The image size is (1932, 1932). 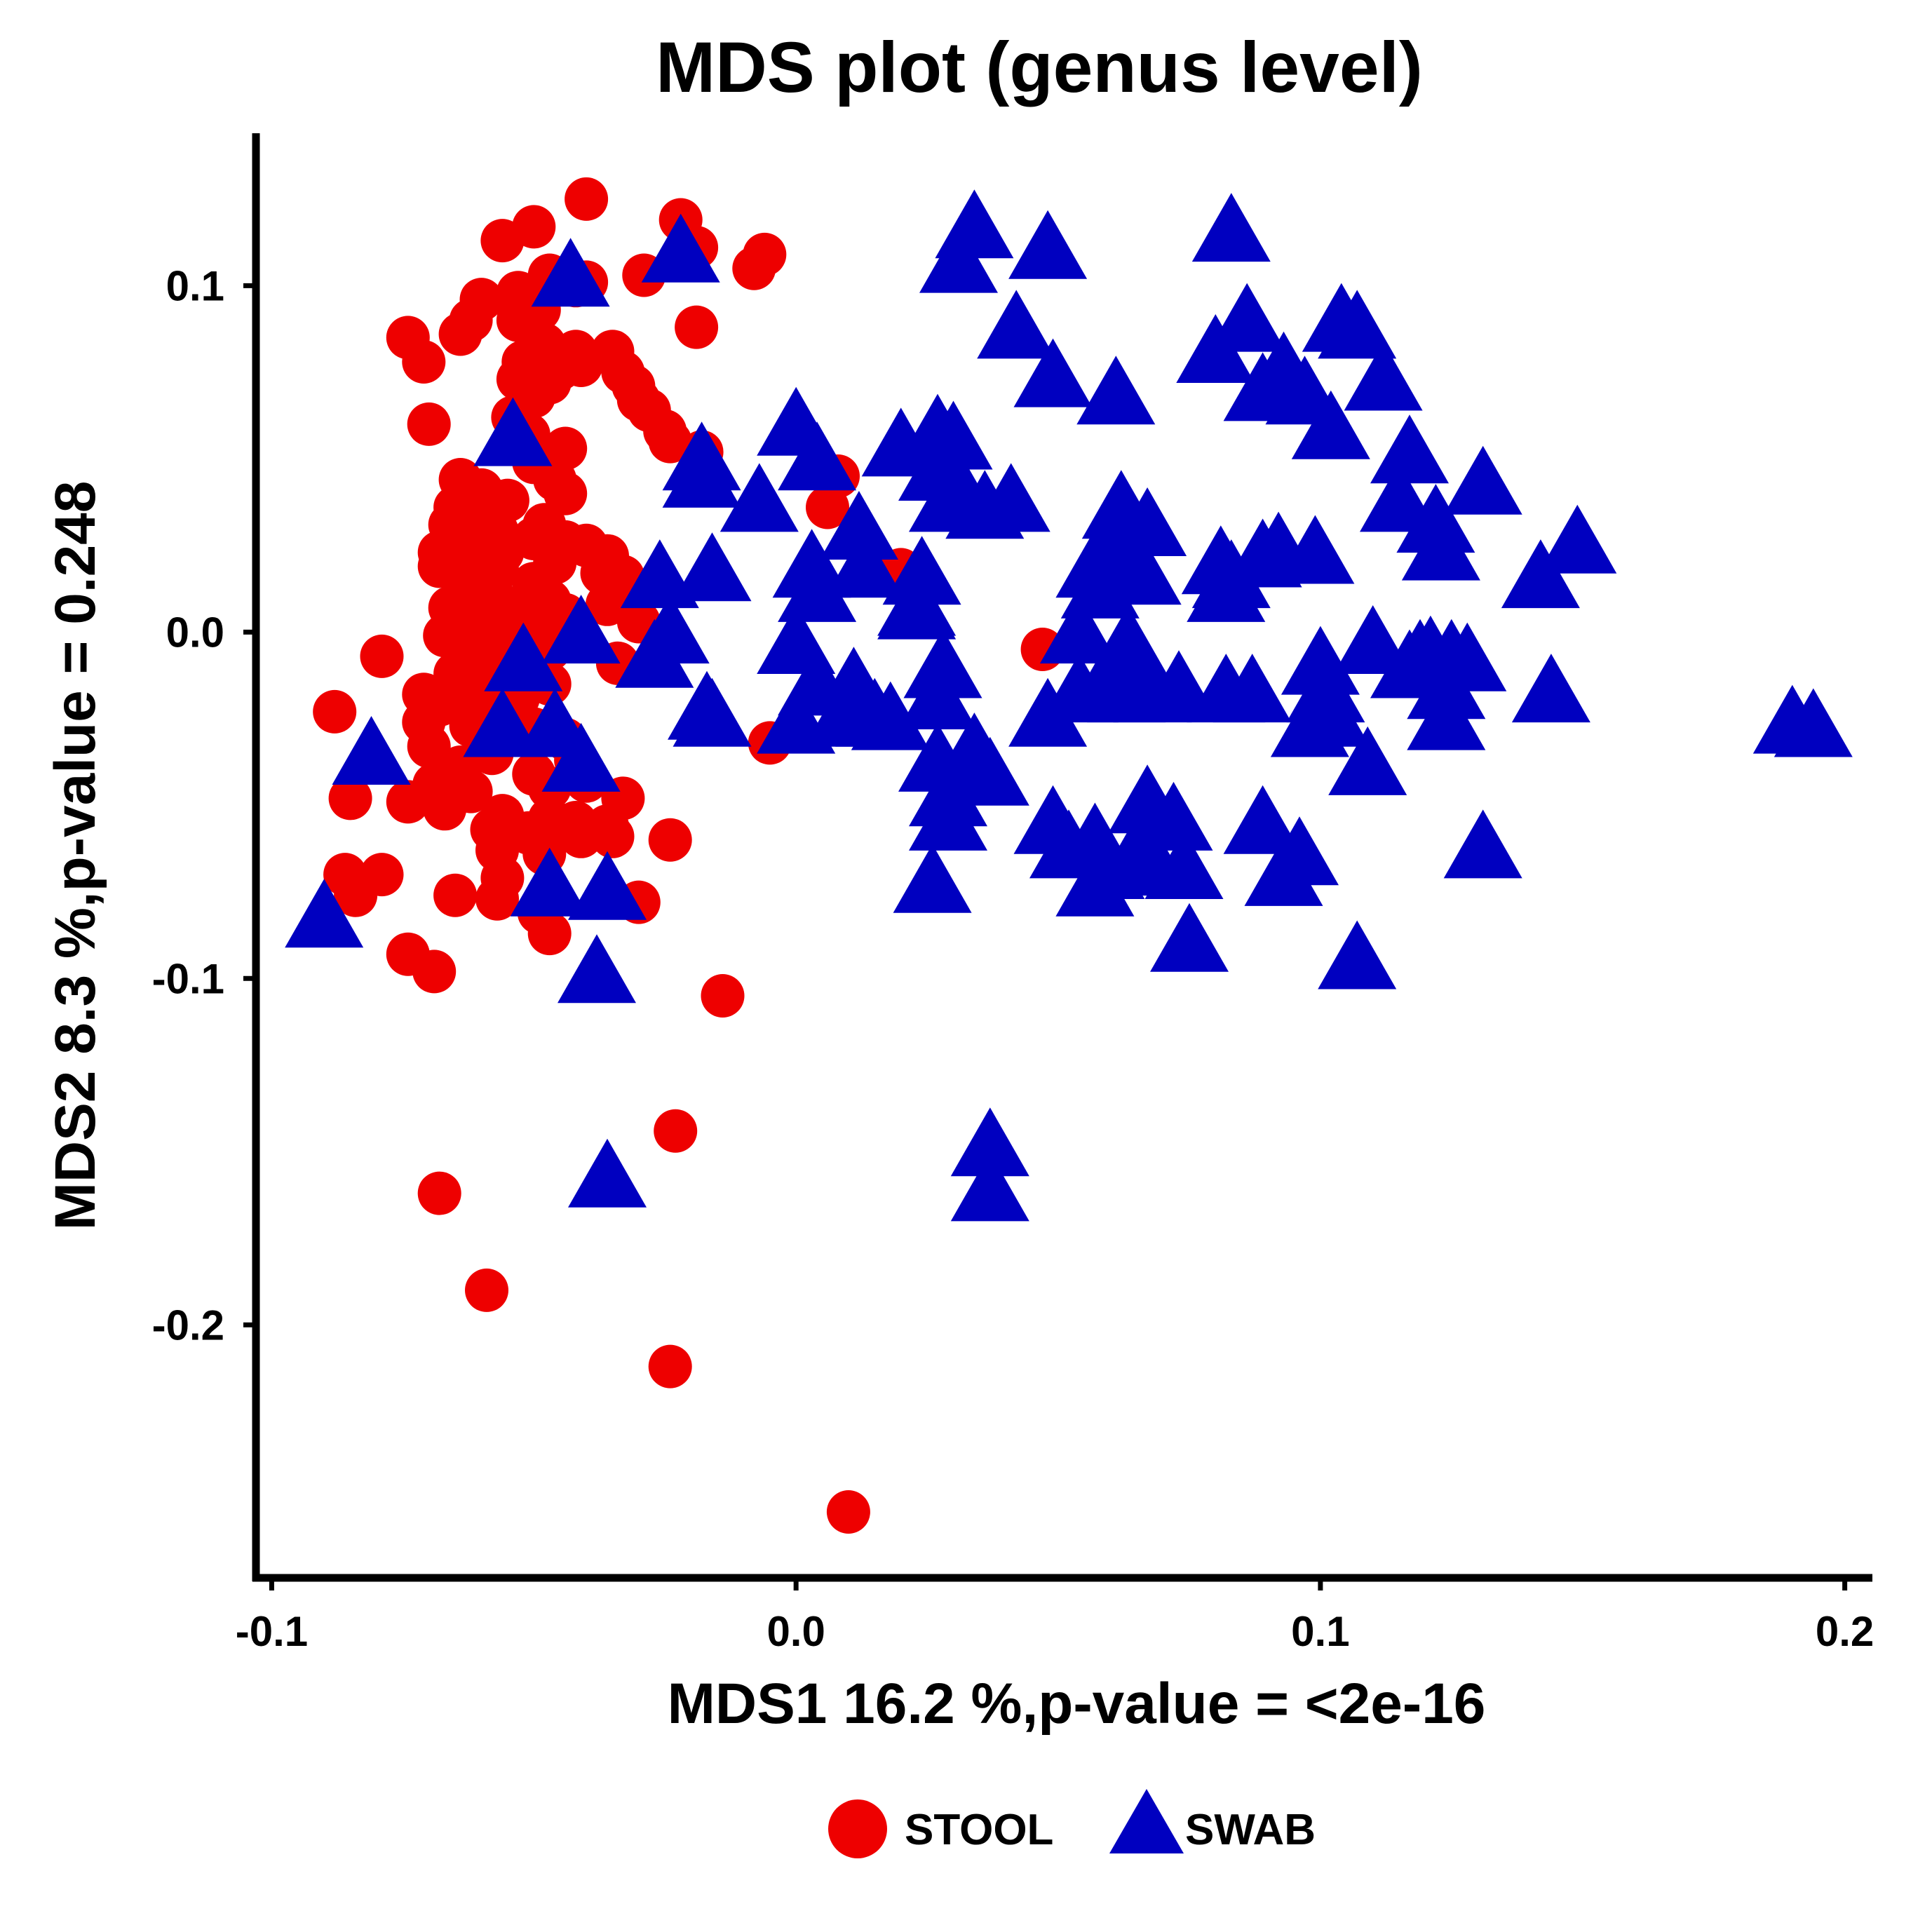 What do you see at coordinates (204, 805) in the screenshot?
I see `y-ticks: -0.2 -0.1 0.0 0.1` at bounding box center [204, 805].